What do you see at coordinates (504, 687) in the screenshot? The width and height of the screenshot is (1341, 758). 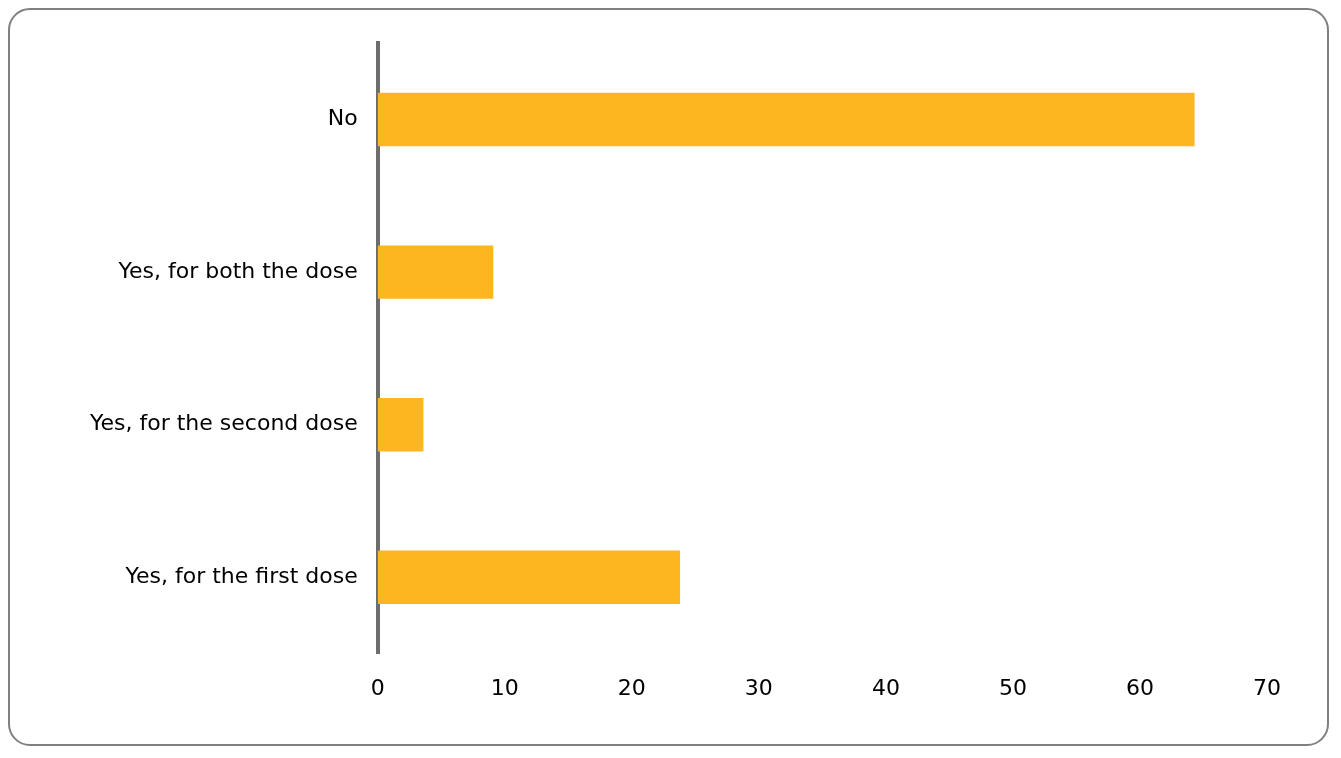 I see `x-tick-label: 10` at bounding box center [504, 687].